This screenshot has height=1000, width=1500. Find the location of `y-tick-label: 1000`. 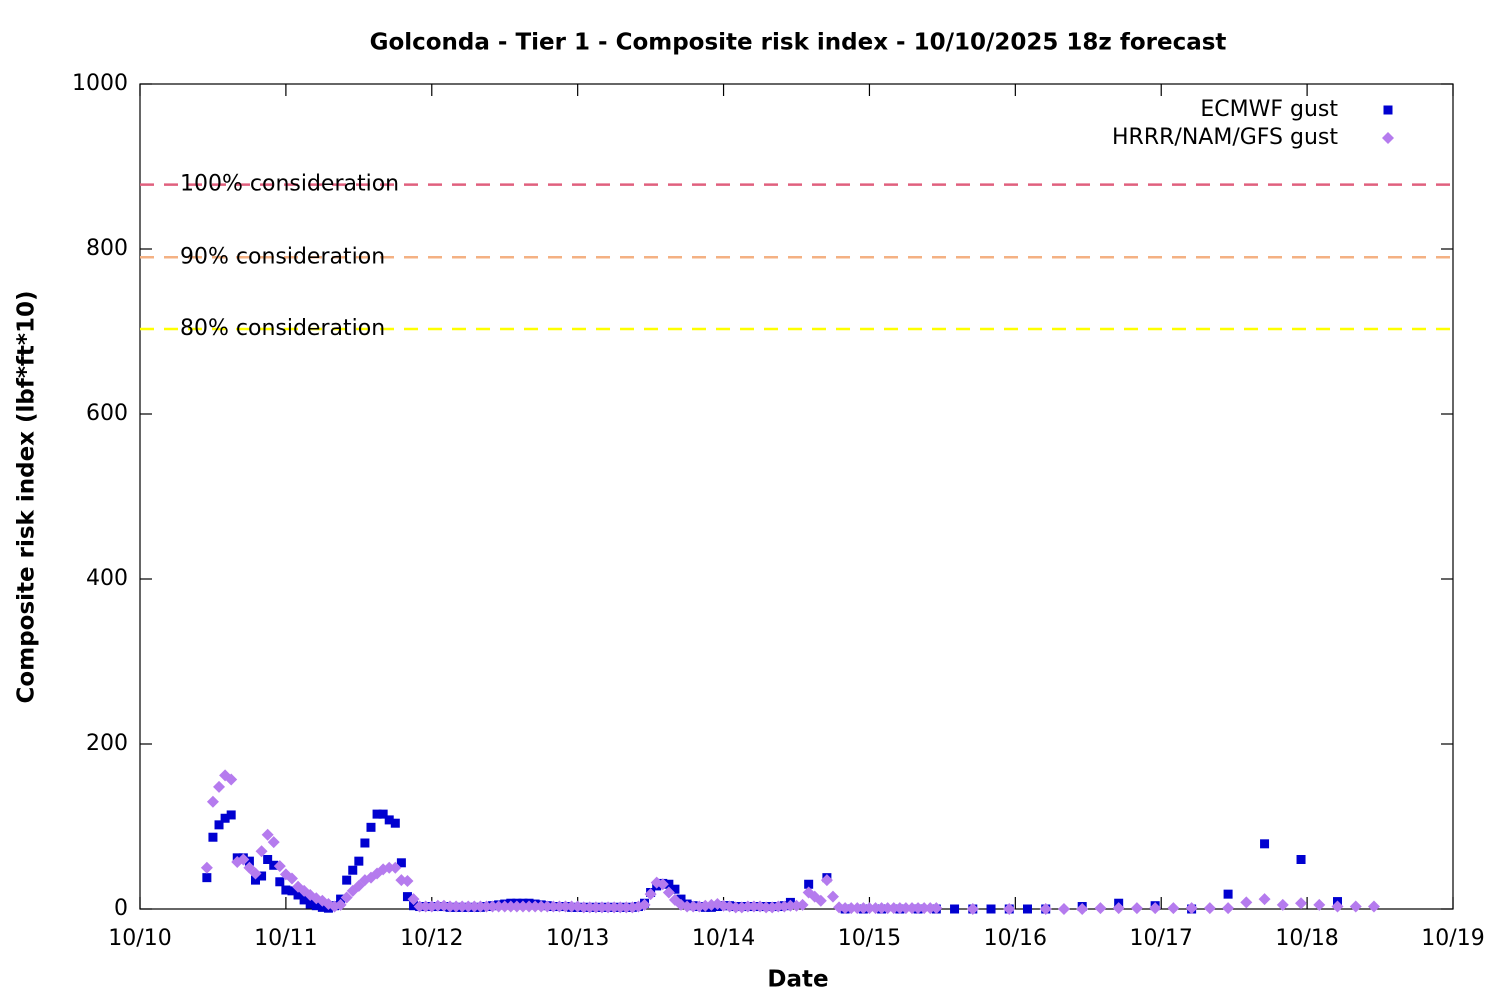

y-tick-label: 1000 is located at coordinates (100, 83).